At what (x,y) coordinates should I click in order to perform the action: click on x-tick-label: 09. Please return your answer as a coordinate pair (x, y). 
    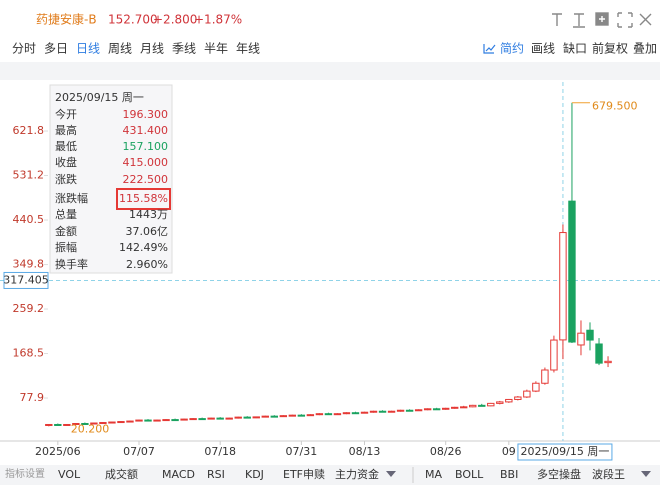
    Looking at the image, I should click on (509, 451).